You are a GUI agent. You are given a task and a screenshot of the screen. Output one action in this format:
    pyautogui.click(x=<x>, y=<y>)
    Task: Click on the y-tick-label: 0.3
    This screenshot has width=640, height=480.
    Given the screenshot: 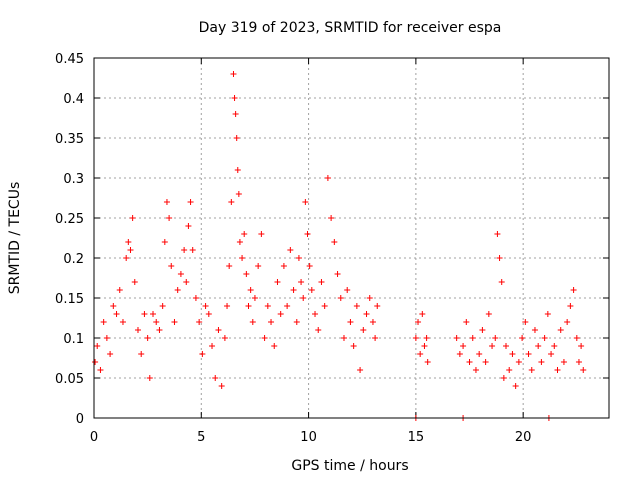 What is the action you would take?
    pyautogui.click(x=73, y=179)
    